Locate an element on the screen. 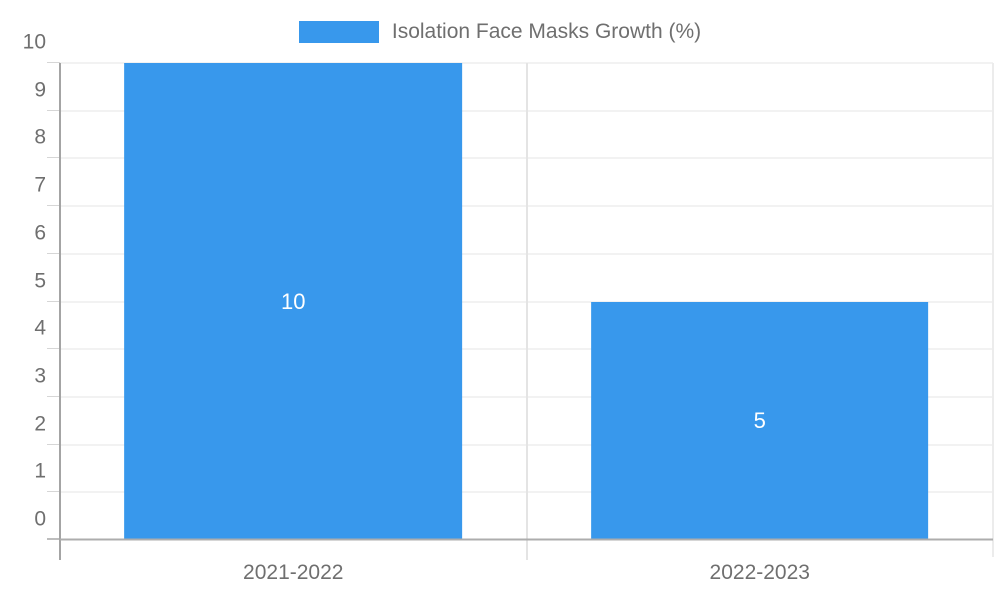  y-tick-label: 5 is located at coordinates (40, 280).